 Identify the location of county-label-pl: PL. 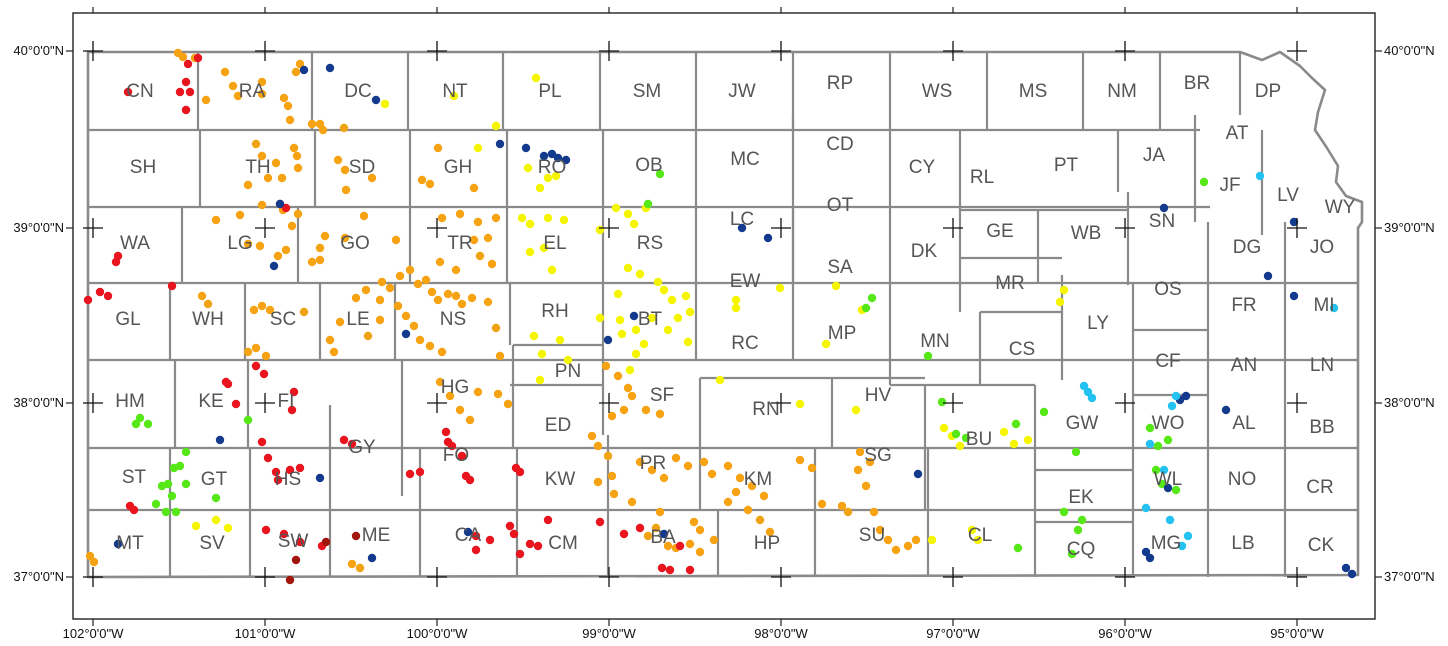
(549, 91).